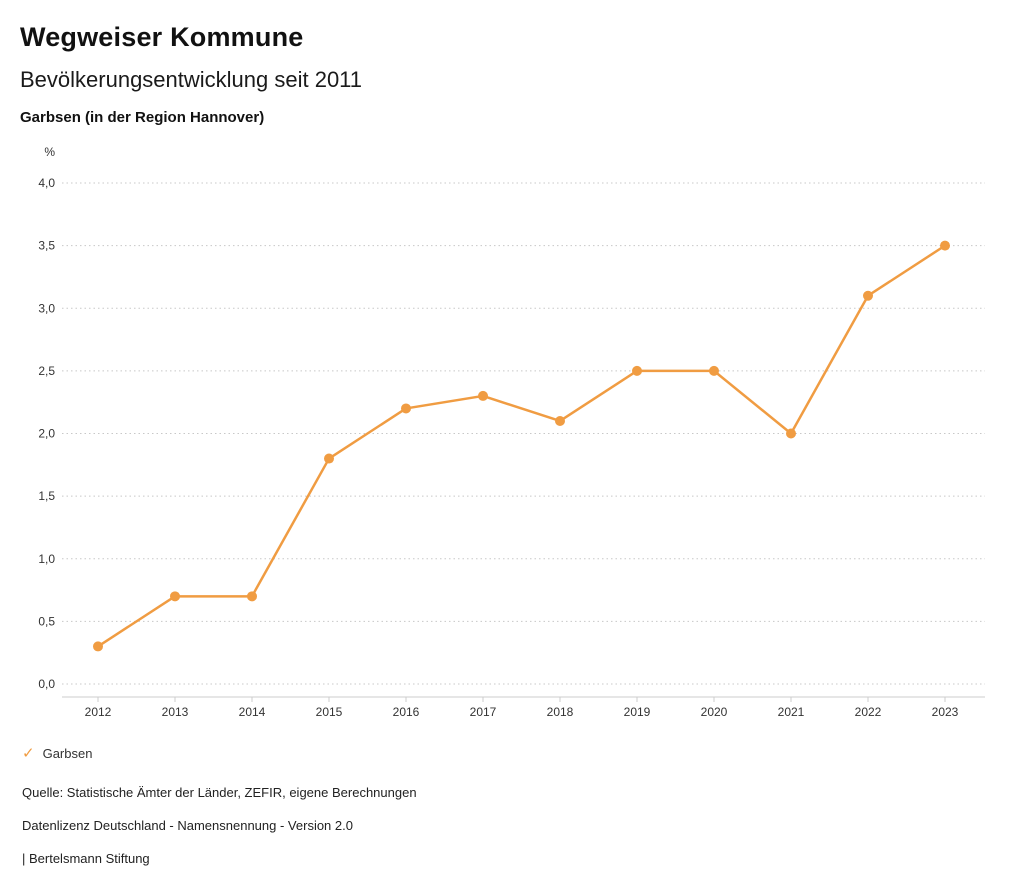 The height and width of the screenshot is (888, 1024). What do you see at coordinates (28, 753) in the screenshot?
I see `check-icon: ✓` at bounding box center [28, 753].